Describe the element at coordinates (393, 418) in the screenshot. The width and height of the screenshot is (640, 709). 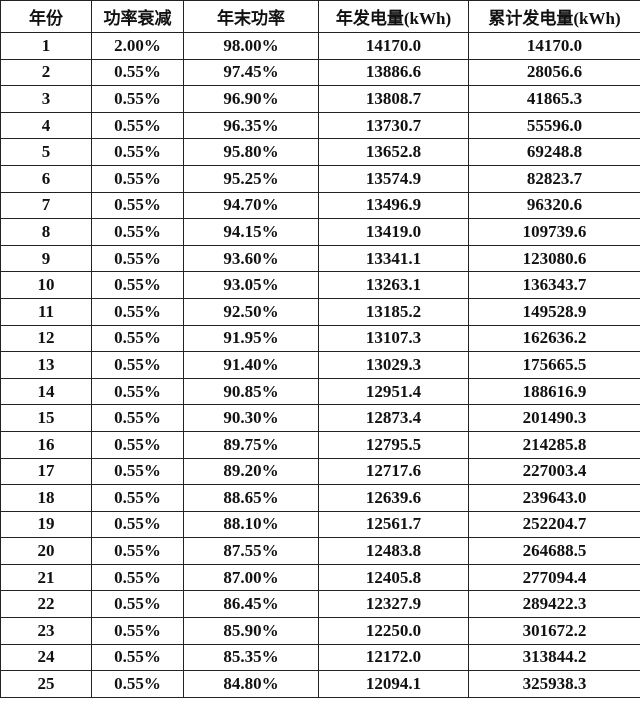
I see `annual-generation-cell: 12873.4` at that location.